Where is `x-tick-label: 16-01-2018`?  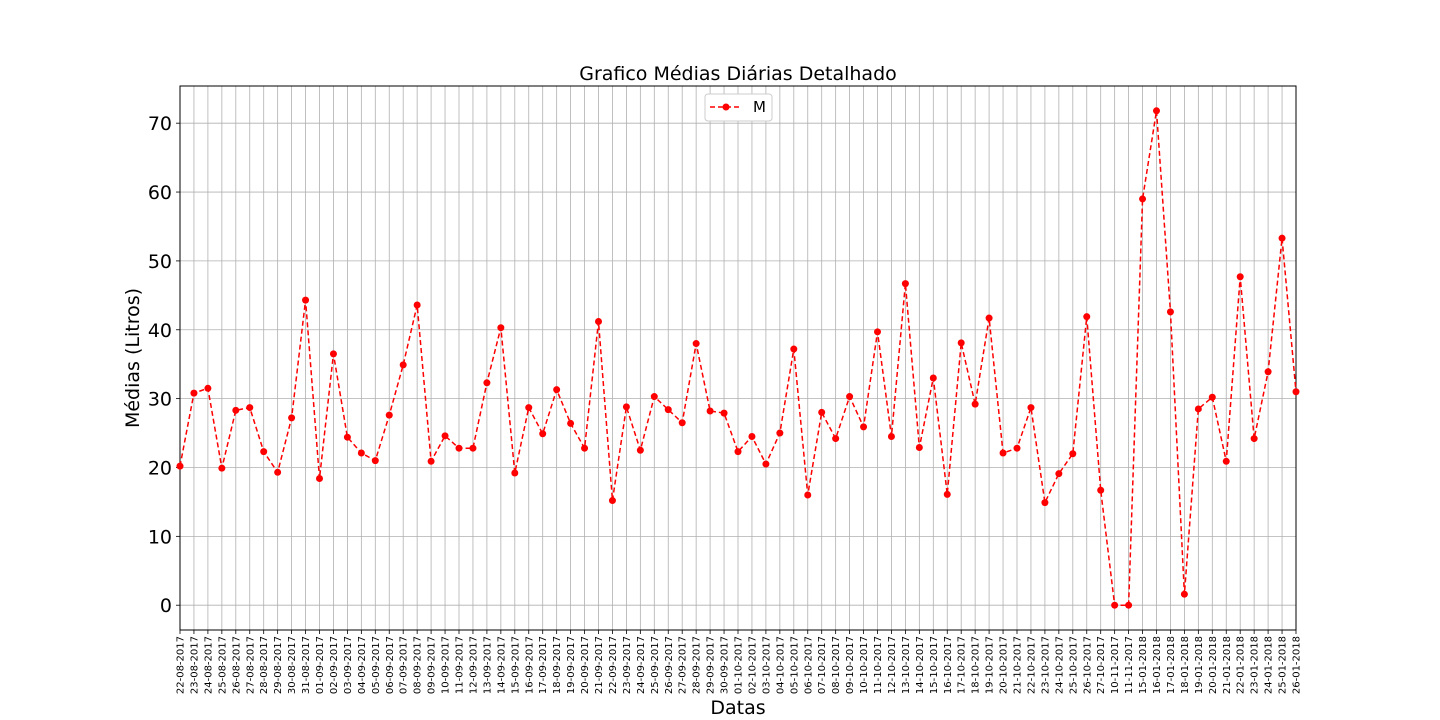 x-tick-label: 16-01-2018 is located at coordinates (1157, 665).